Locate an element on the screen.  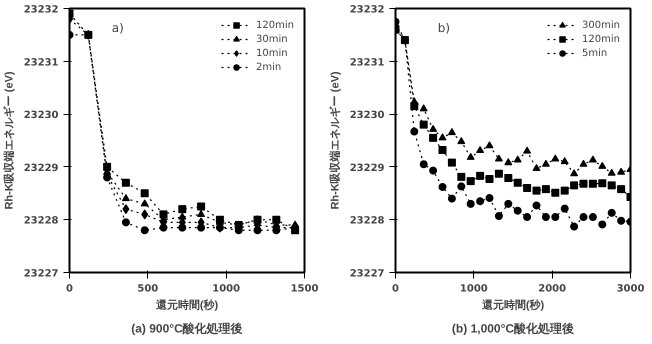
text: (b) 1,000°C酸化処理後 is located at coordinates (513, 329).